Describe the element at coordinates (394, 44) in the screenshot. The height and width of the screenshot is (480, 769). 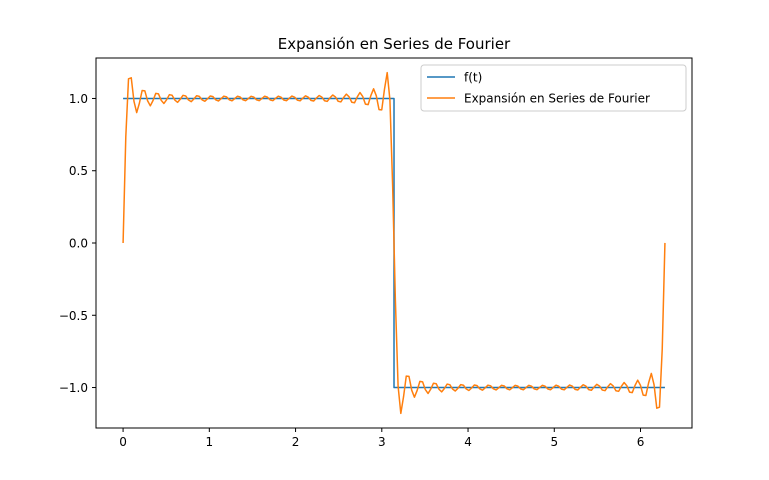
I see `chart-title: Expansión en Series de Fourier` at that location.